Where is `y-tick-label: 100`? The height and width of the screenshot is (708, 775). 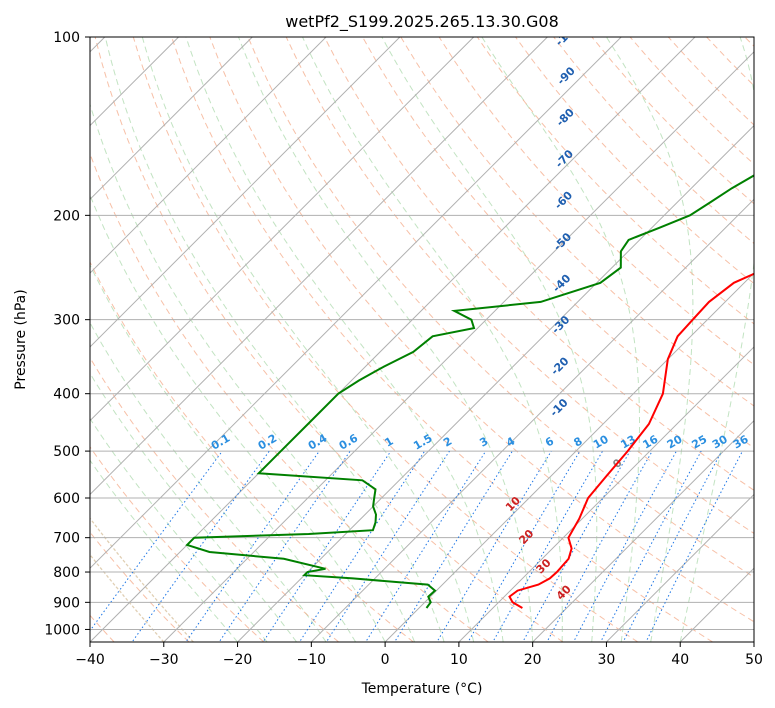
y-tick-label: 100 is located at coordinates (66, 38).